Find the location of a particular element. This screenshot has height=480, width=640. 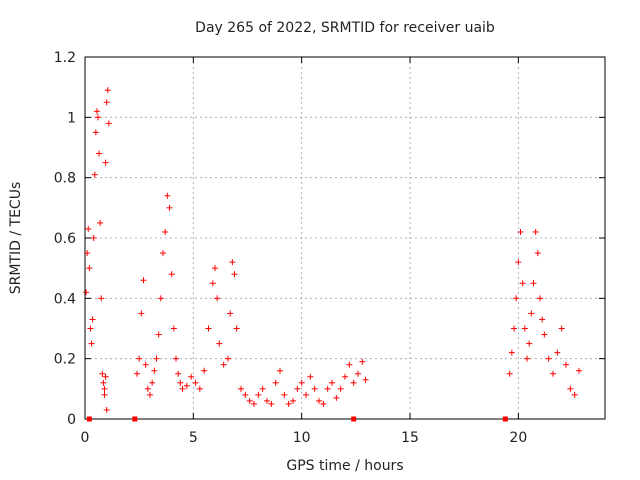

y-tick-label: 1 is located at coordinates (71, 118).